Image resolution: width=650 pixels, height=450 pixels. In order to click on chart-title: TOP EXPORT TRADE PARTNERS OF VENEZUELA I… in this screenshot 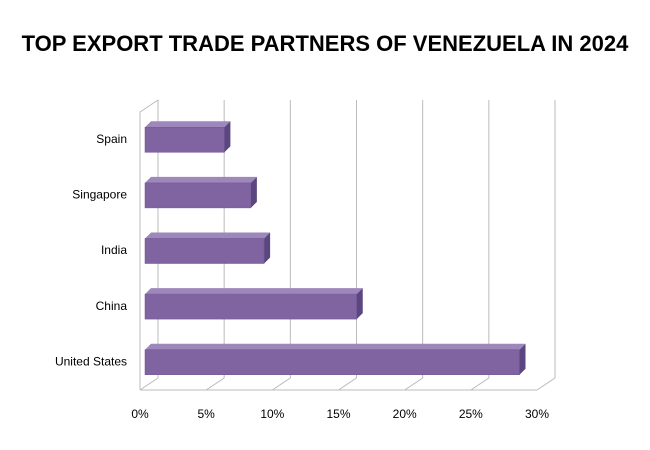, I will do `click(326, 43)`.